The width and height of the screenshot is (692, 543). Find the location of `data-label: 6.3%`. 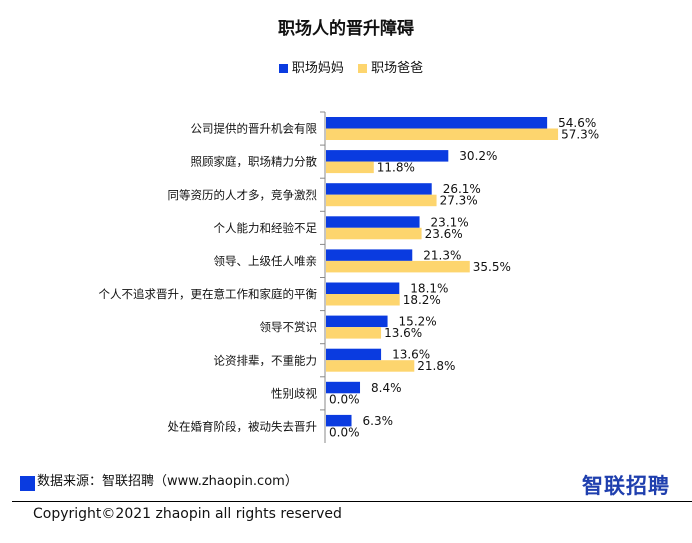

data-label: 6.3% is located at coordinates (378, 421).